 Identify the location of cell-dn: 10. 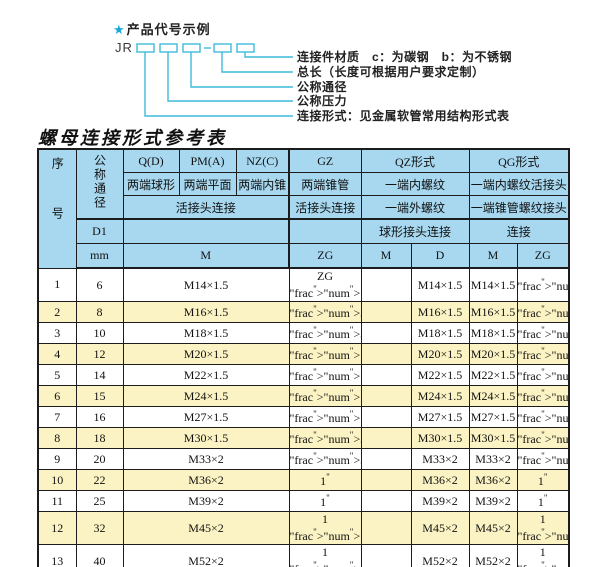
(99, 333).